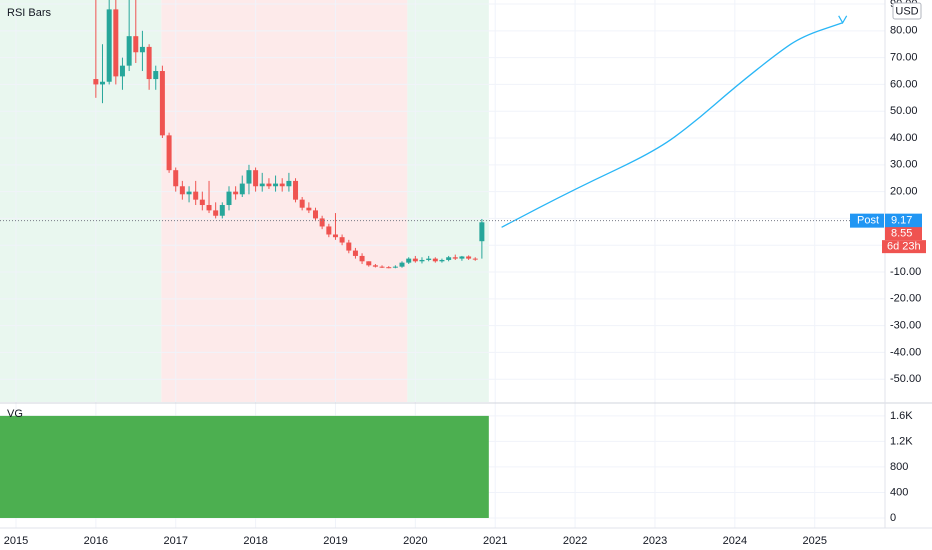 Image resolution: width=932 pixels, height=550 pixels. Describe the element at coordinates (904, 192) in the screenshot. I see `y-tick-label: 20.00` at that location.